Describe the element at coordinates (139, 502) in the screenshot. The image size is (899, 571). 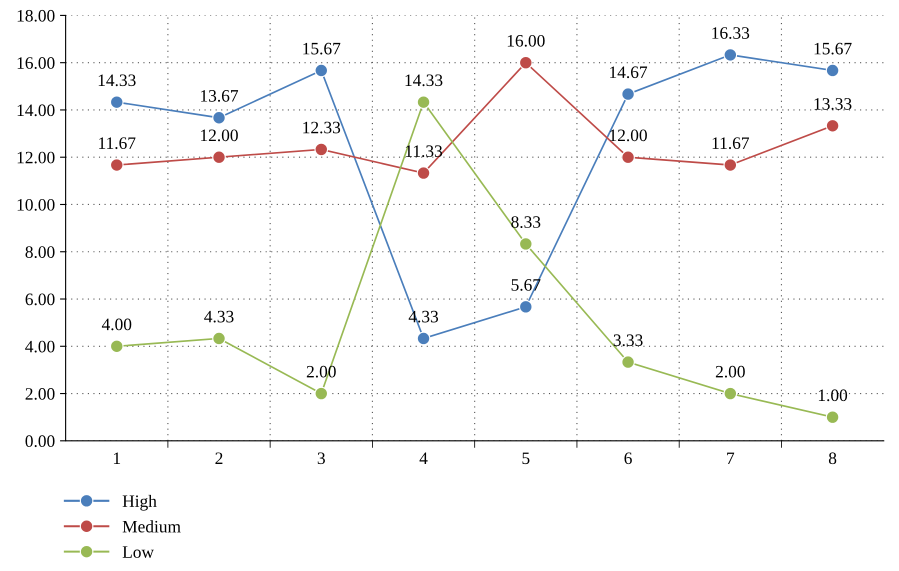
I see `legend-label: High` at that location.